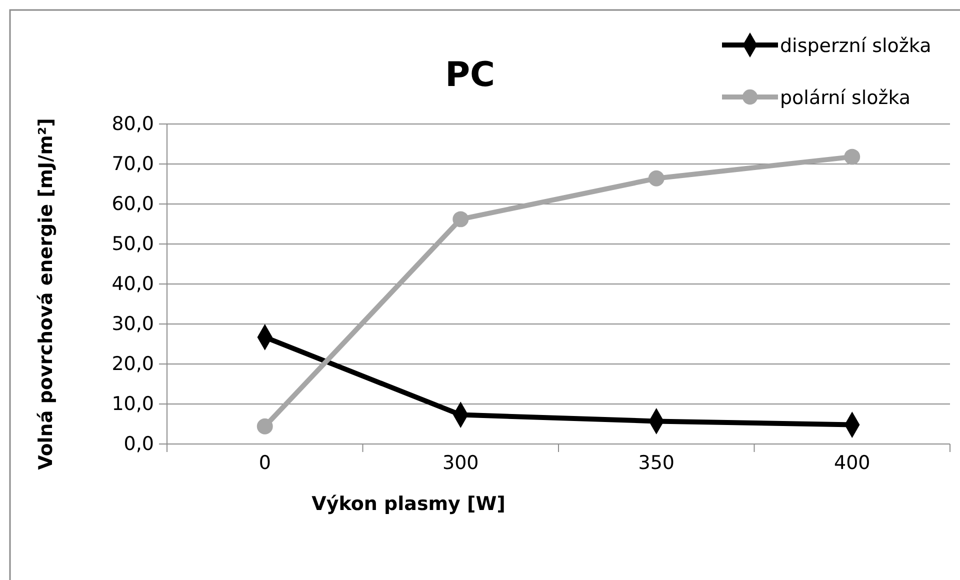 The image size is (960, 580). I want to click on y-tick-label: 70,0, so click(133, 164).